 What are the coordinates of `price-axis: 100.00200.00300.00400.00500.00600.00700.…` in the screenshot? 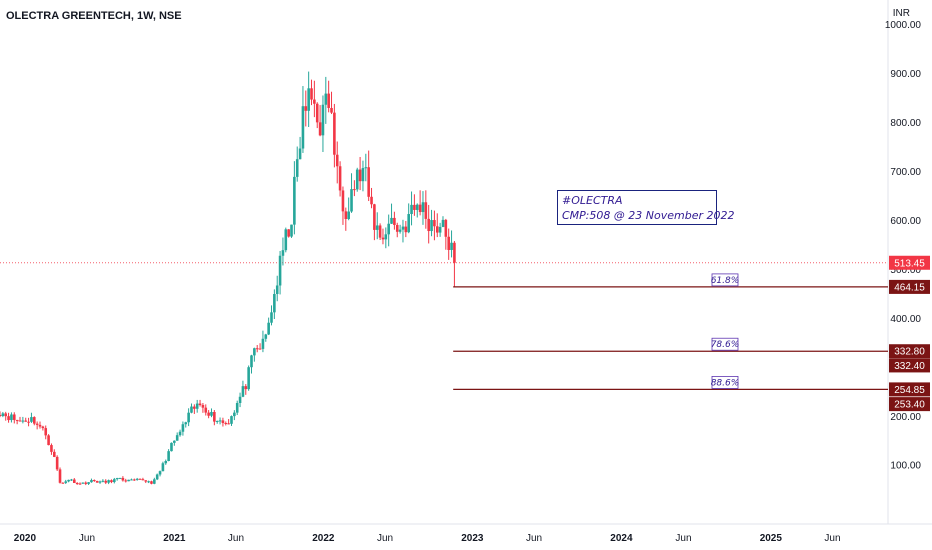 It's located at (903, 262).